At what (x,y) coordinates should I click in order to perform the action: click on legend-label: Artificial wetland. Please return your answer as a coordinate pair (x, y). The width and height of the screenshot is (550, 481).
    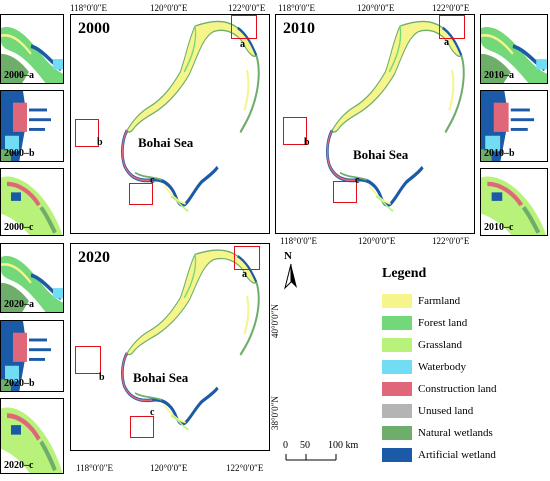
    Looking at the image, I should click on (457, 455).